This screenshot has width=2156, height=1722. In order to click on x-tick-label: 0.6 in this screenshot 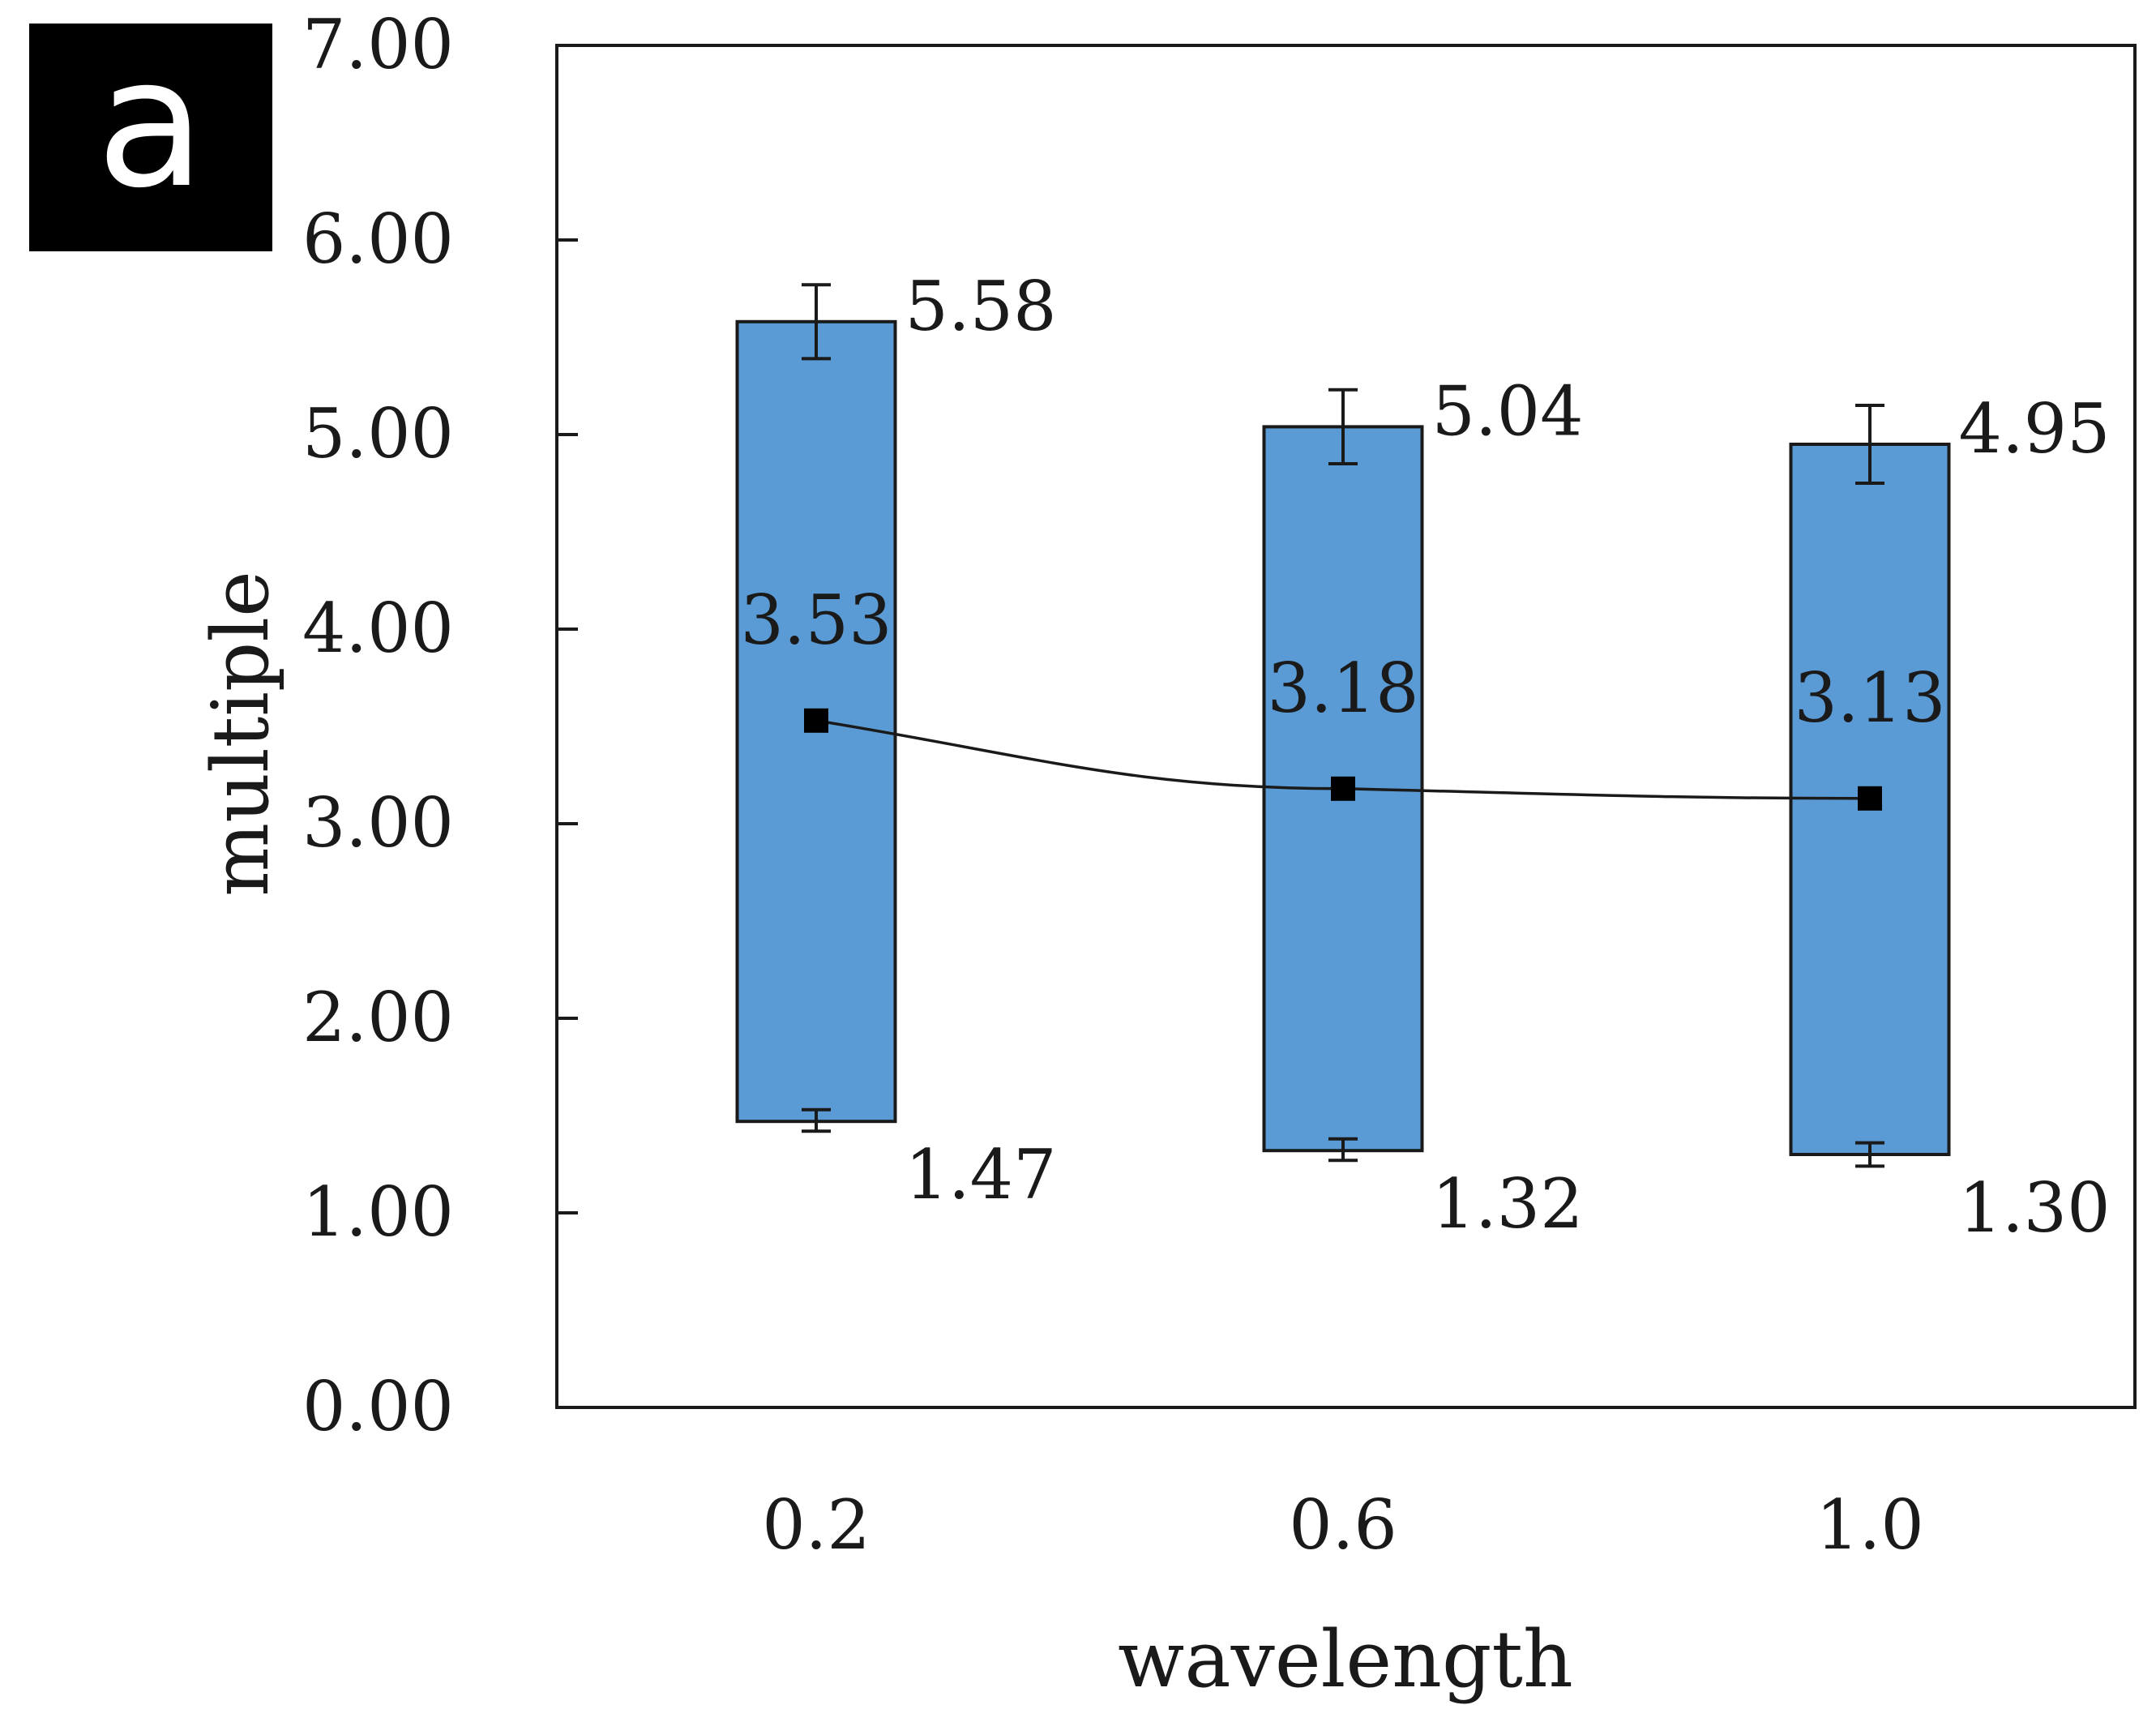, I will do `click(1343, 1525)`.